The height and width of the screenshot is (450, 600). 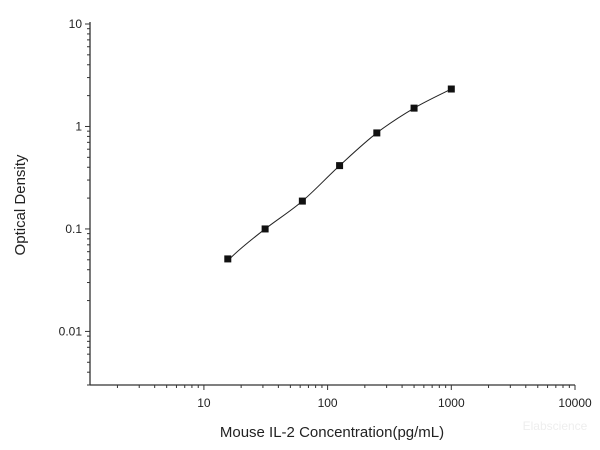 I want to click on y-tick-label: 0.1, so click(x=73, y=229).